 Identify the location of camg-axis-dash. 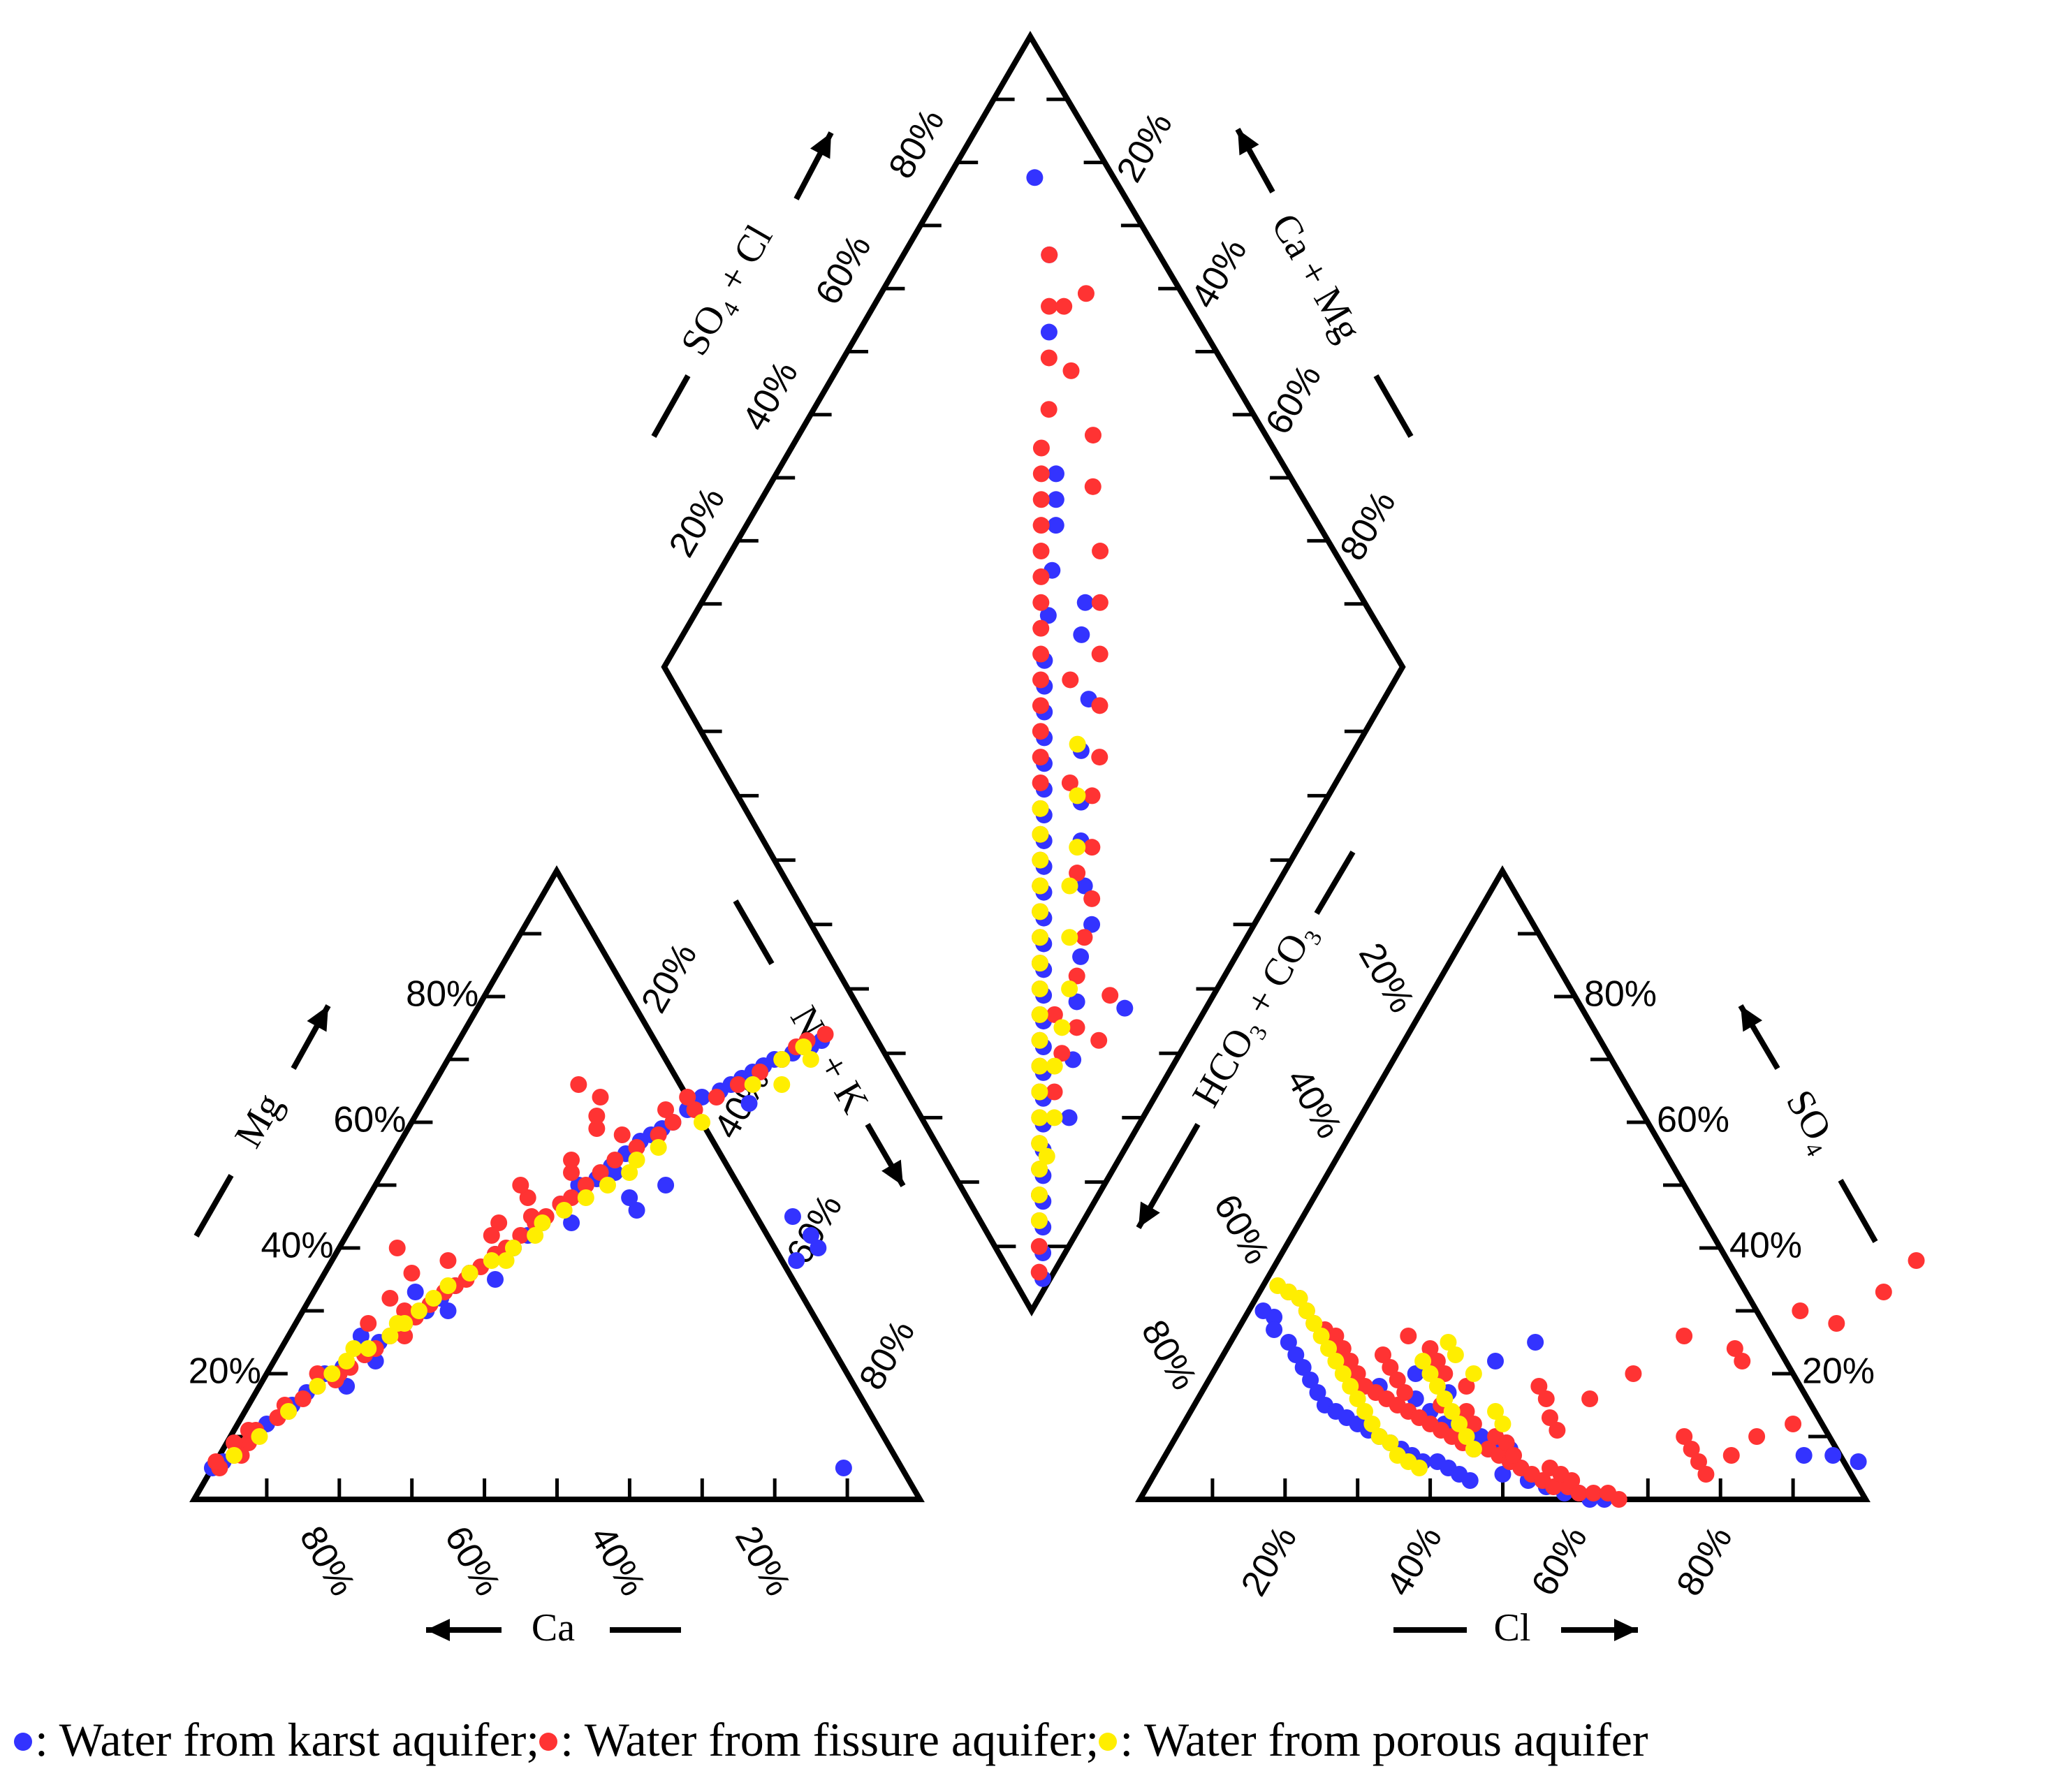
(1393, 406).